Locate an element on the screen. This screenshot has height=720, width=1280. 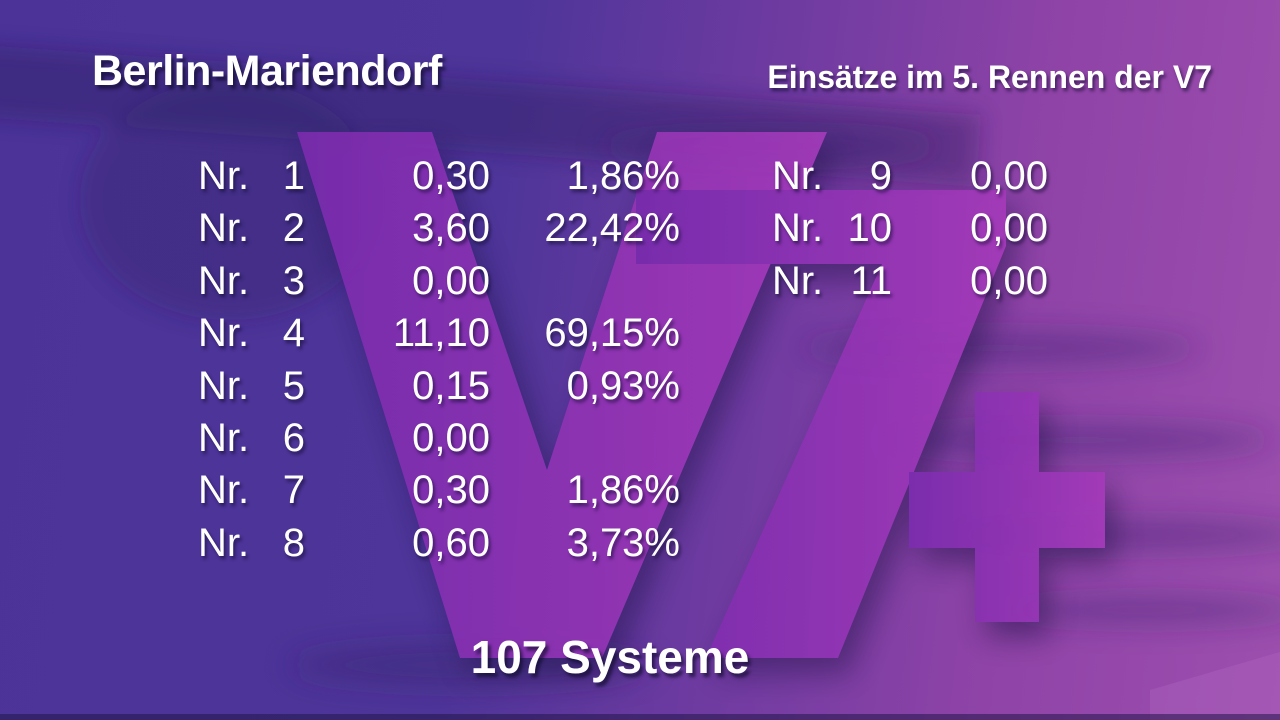
stake-amount: 0,60 is located at coordinates (451, 542).